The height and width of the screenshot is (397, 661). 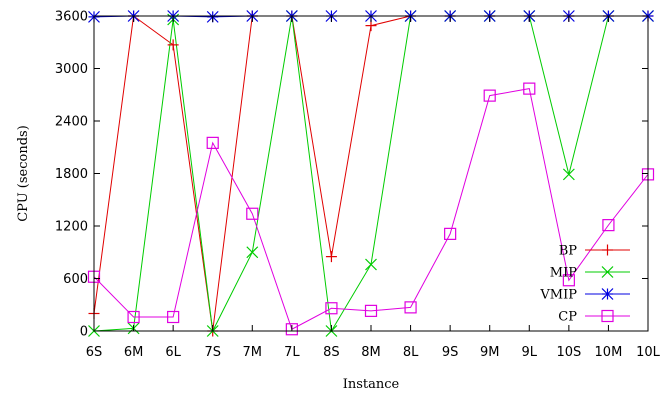 What do you see at coordinates (94, 352) in the screenshot?
I see `x-tick-label: 6S` at bounding box center [94, 352].